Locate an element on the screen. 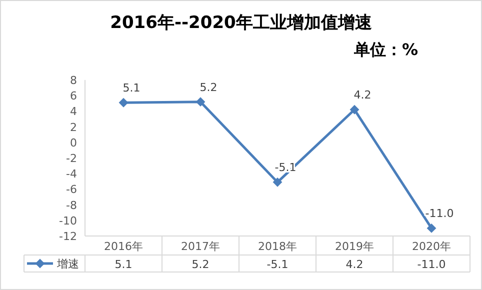 This screenshot has width=482, height=290. y-tick-label: -10 is located at coordinates (68, 221).